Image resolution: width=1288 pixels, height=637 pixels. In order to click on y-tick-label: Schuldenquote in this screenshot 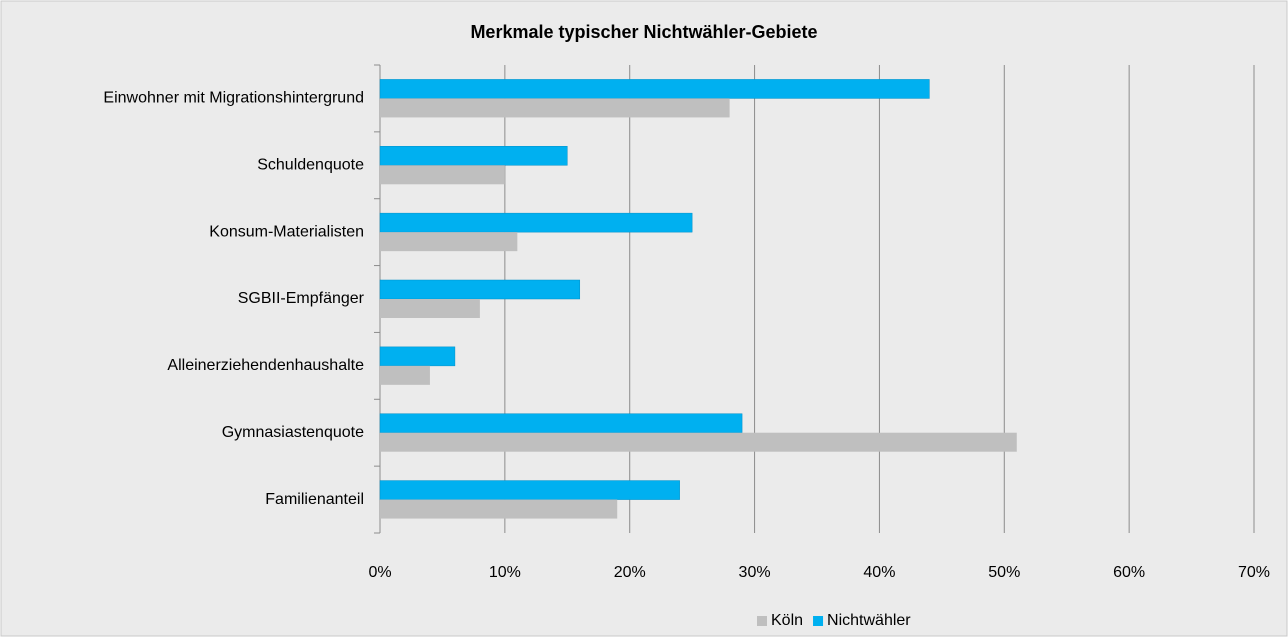, I will do `click(310, 165)`.